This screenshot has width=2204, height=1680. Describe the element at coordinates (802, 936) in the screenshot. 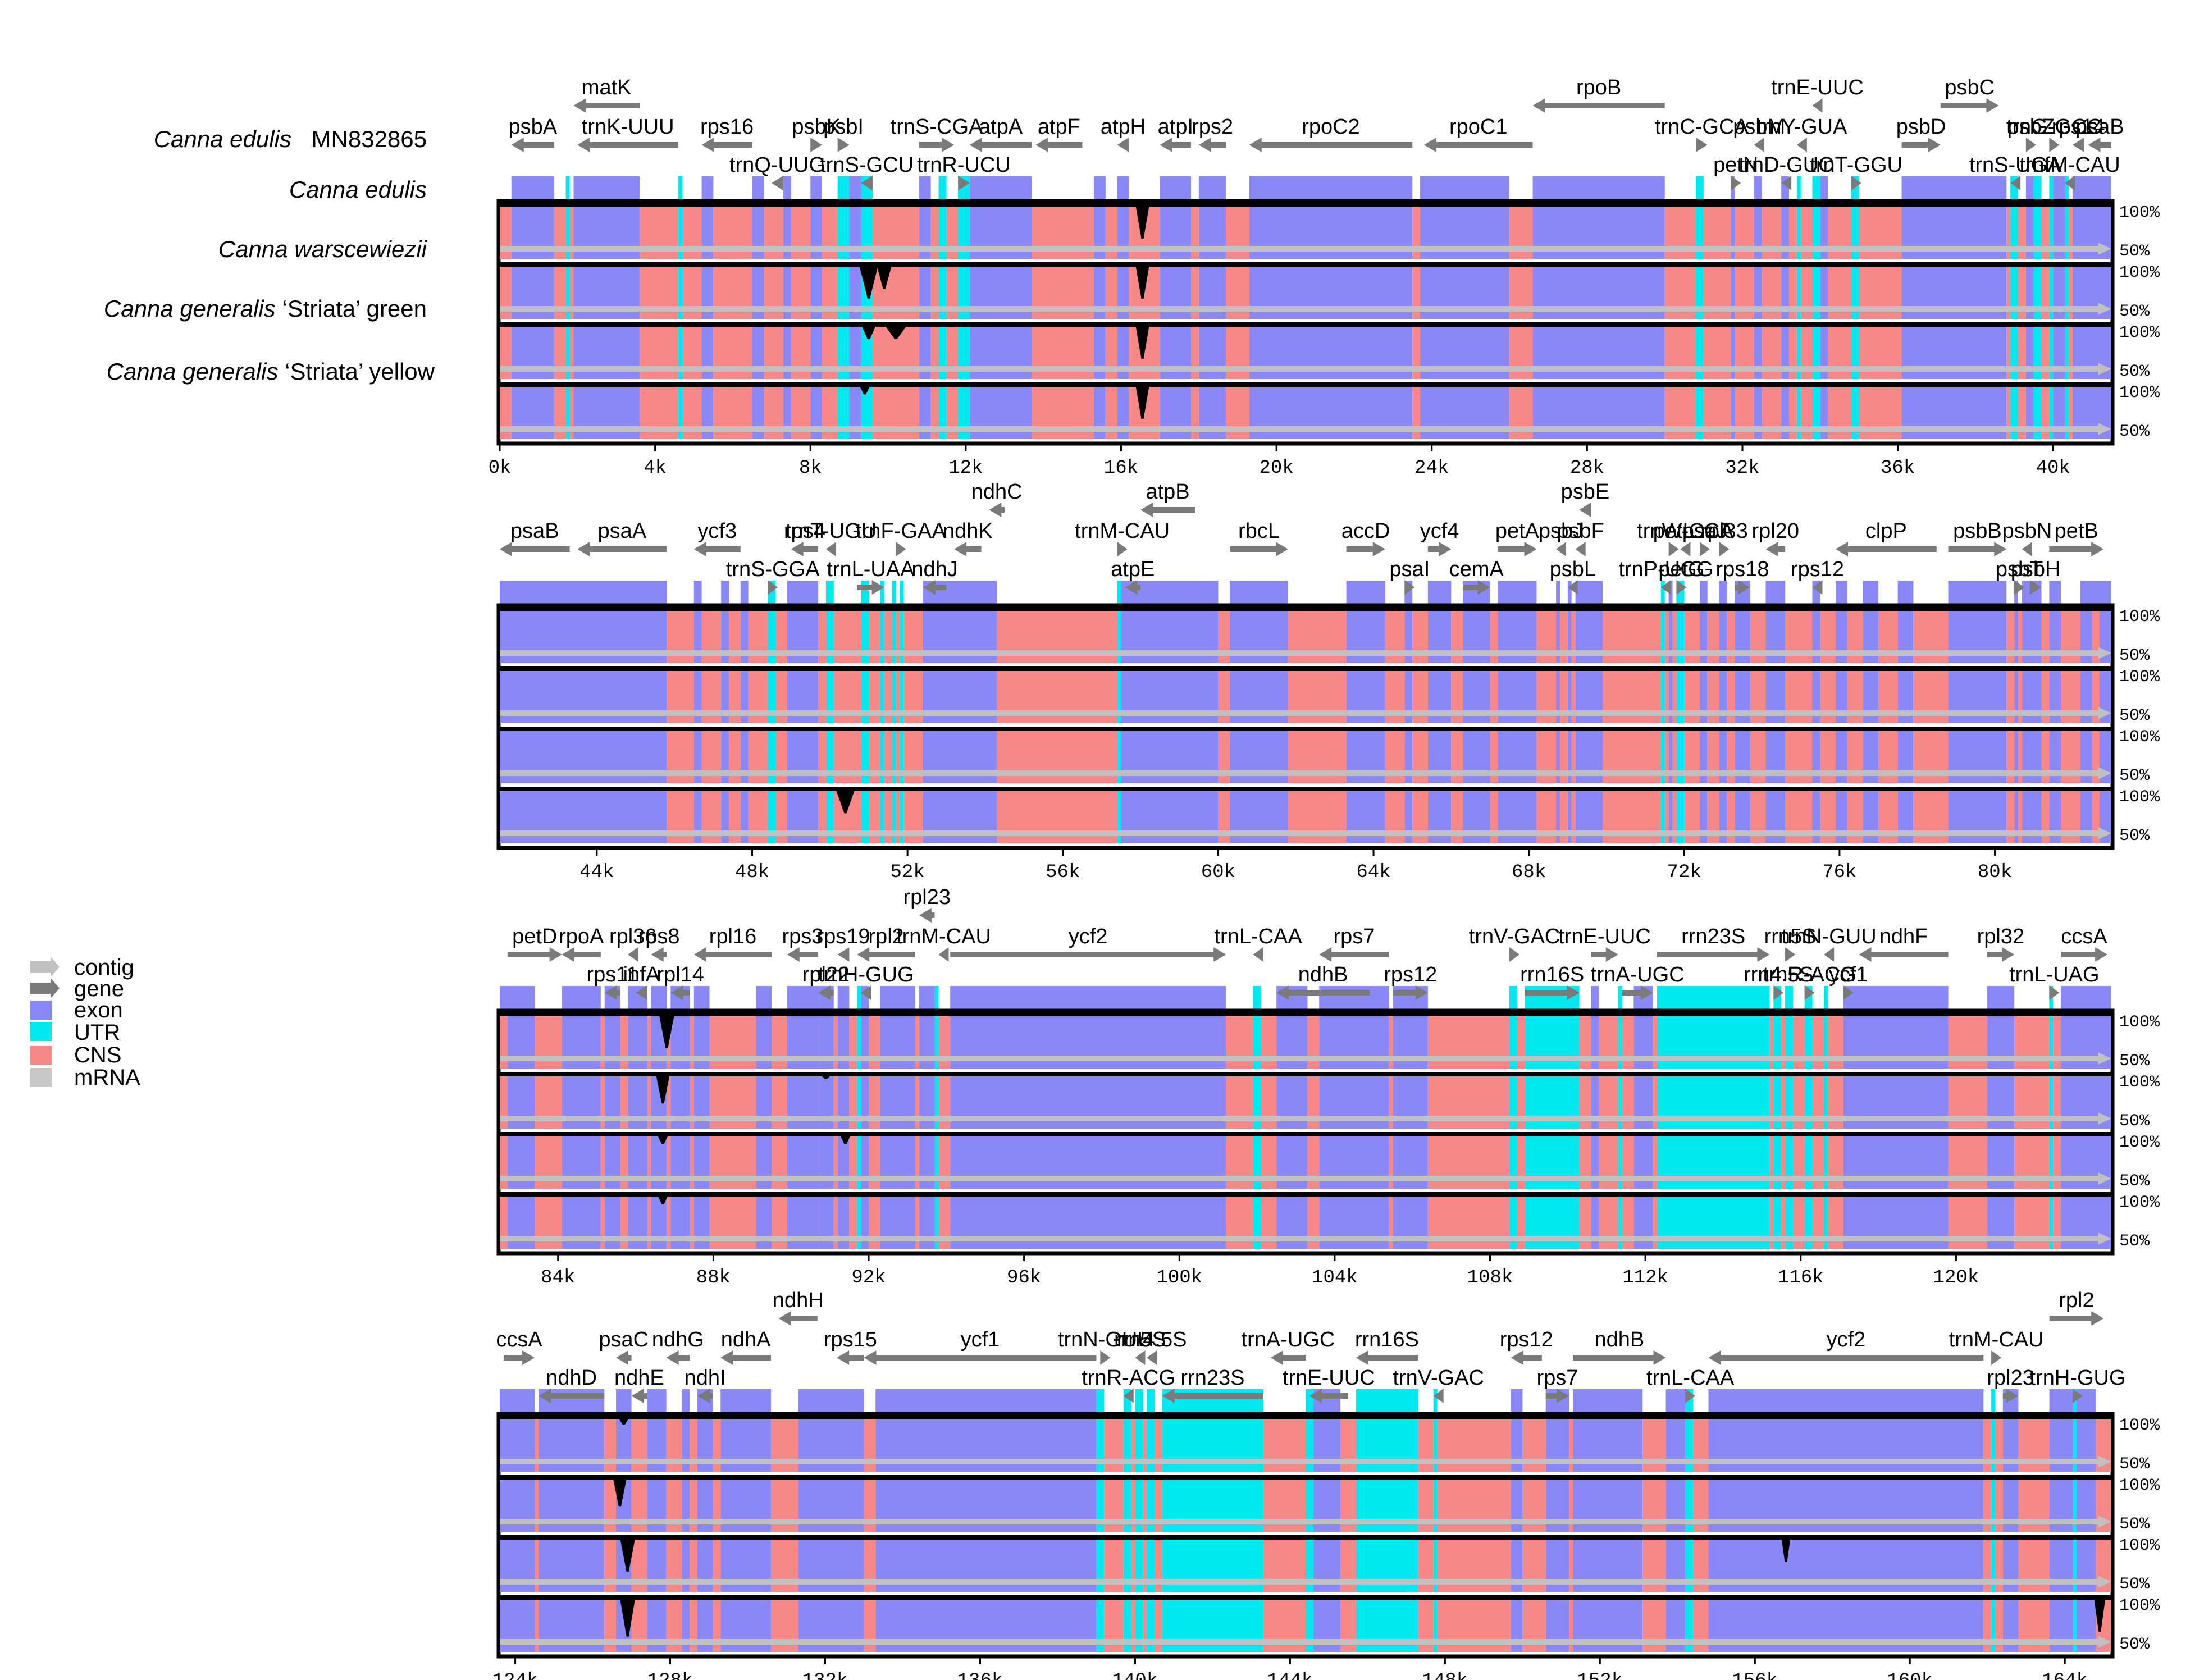

I see `gene-label-rps3: rps3` at that location.